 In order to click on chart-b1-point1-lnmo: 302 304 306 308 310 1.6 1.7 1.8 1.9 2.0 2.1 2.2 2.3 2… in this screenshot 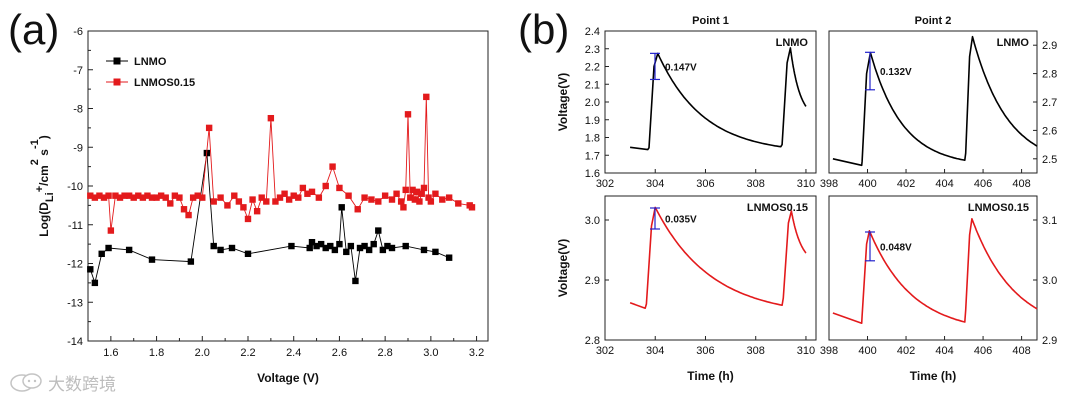, I will do `click(686, 102)`.